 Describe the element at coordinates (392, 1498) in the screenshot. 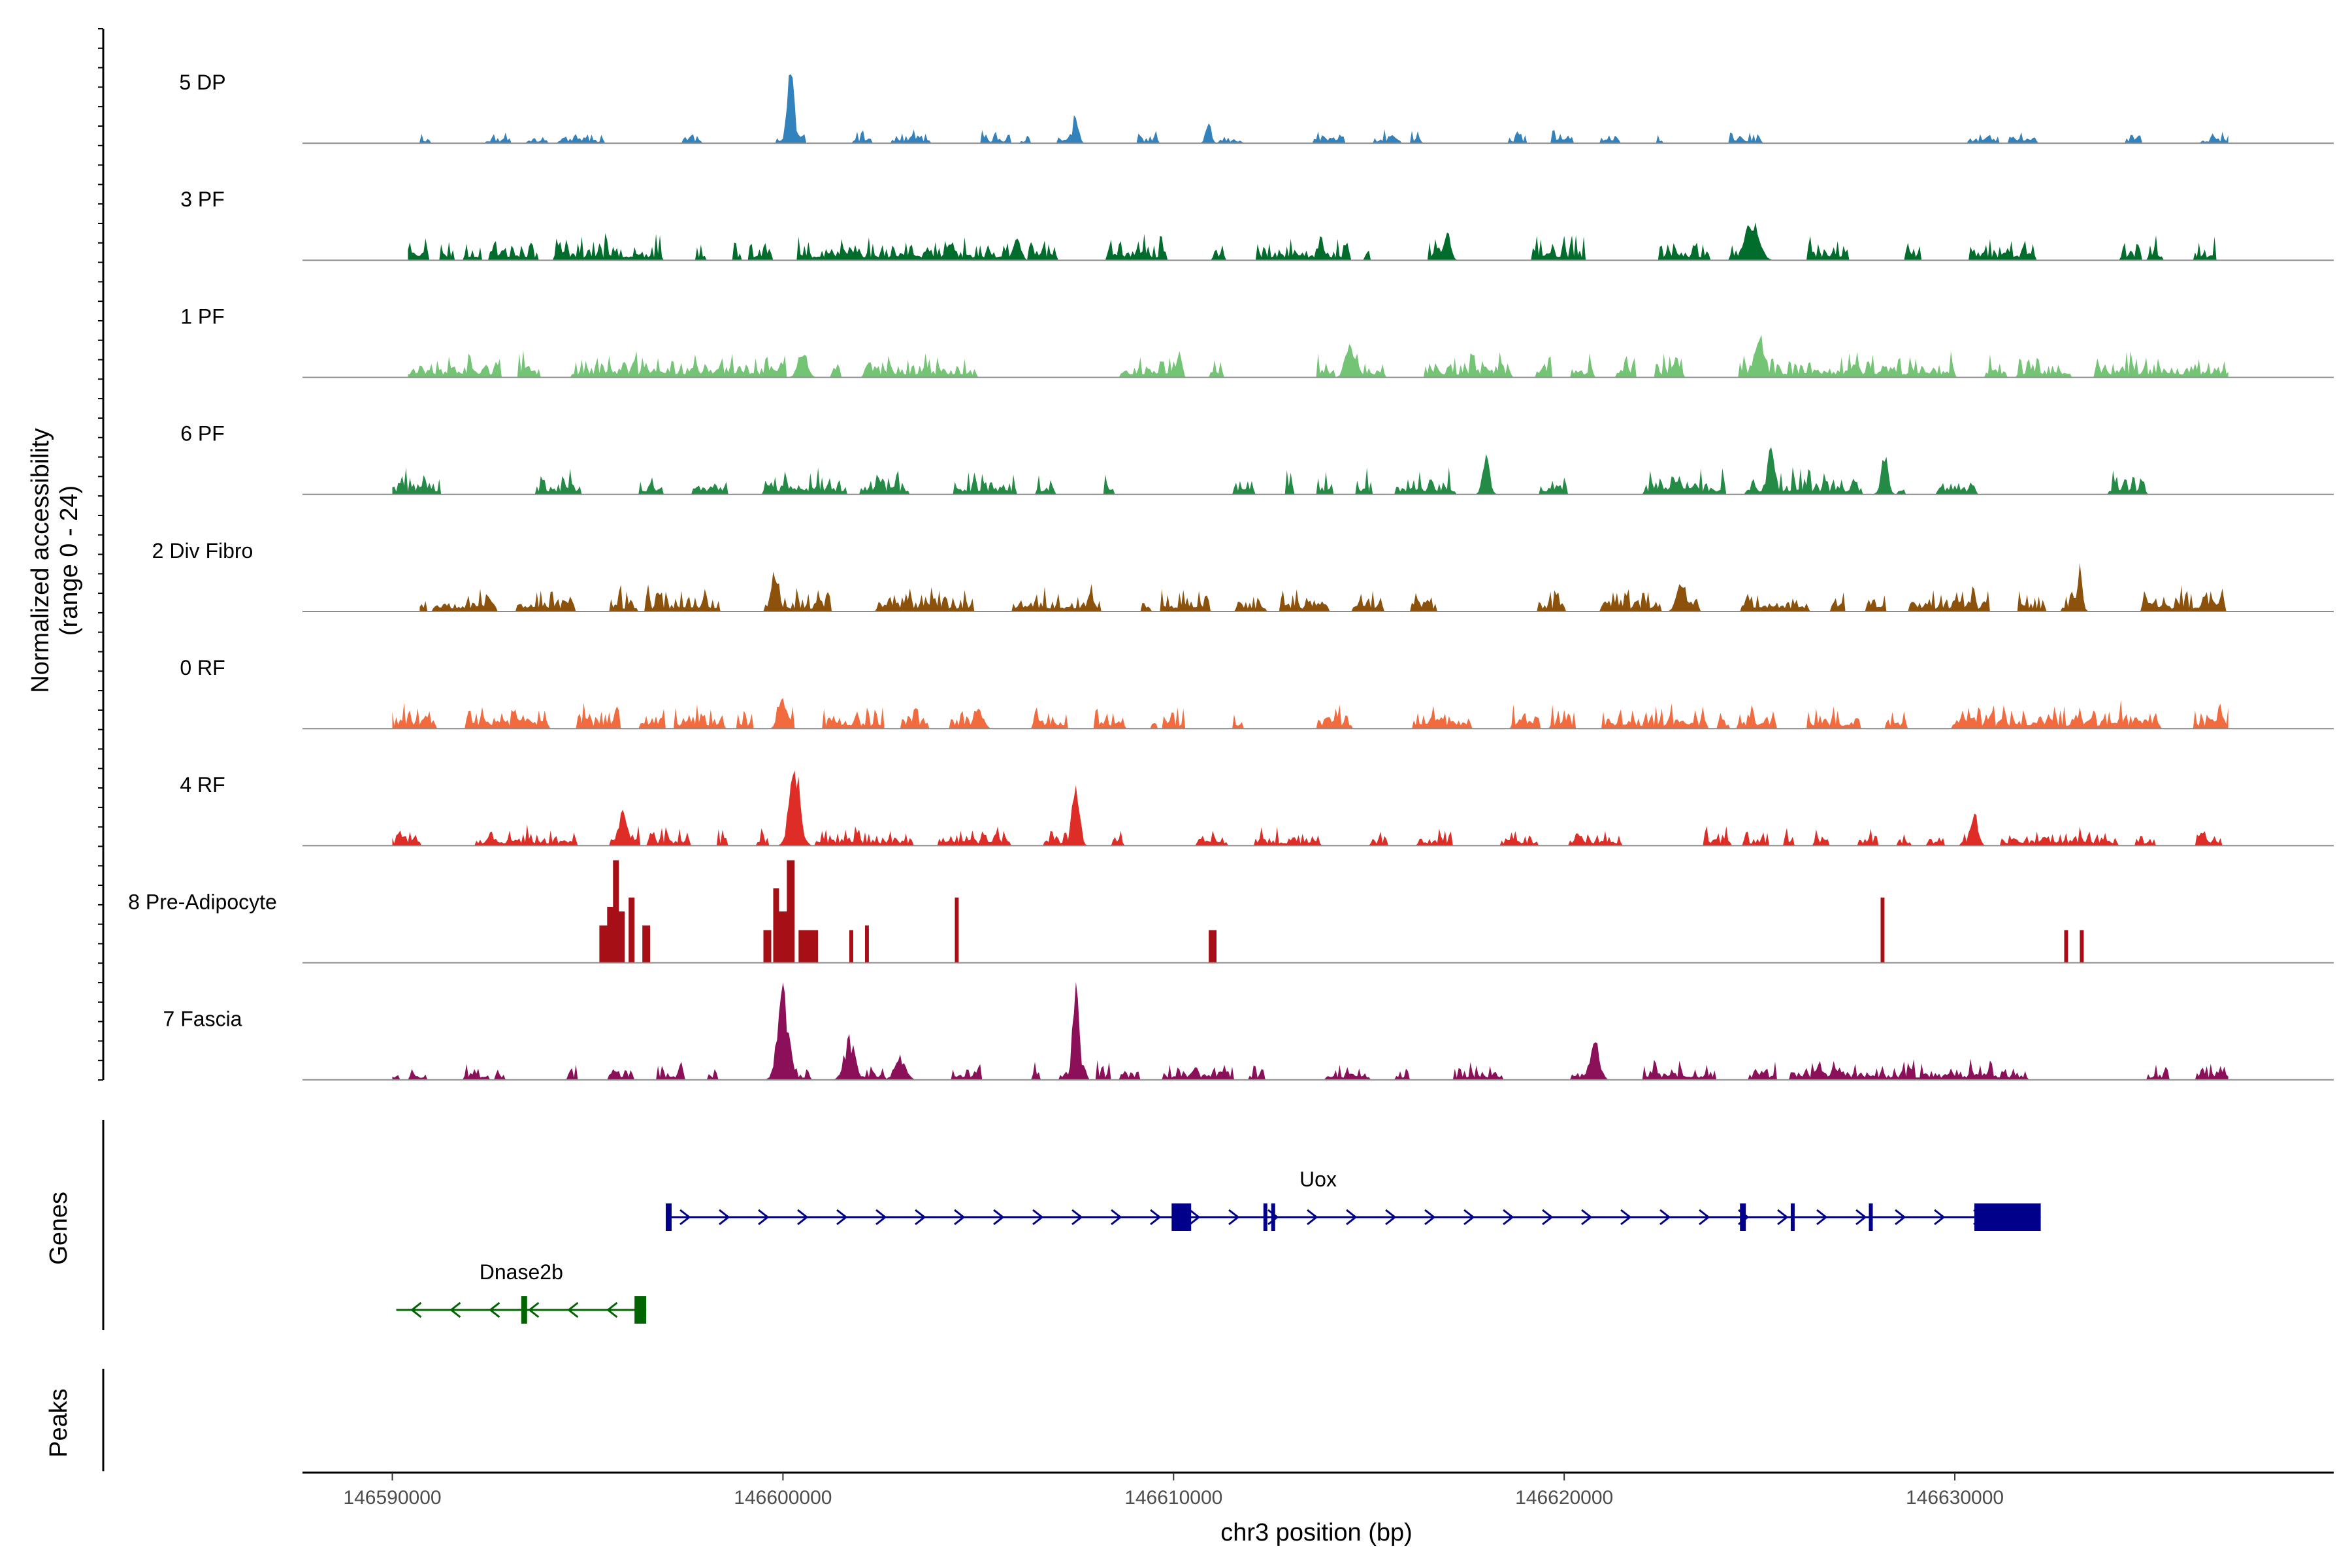

I see `x-tick-label: 146590000` at that location.